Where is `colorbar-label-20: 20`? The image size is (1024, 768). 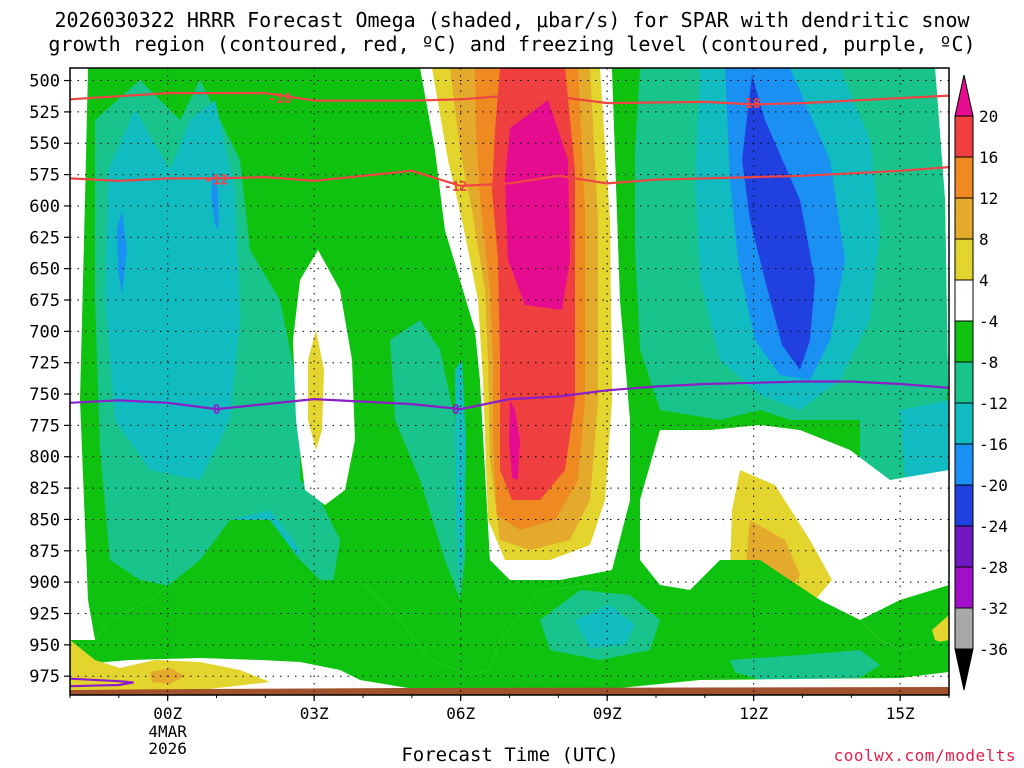
colorbar-label-20: 20 is located at coordinates (988, 116).